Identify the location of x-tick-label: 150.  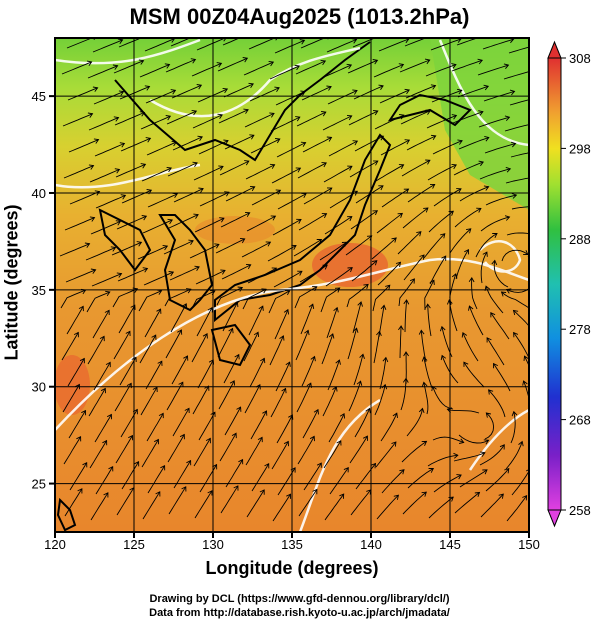
(529, 544).